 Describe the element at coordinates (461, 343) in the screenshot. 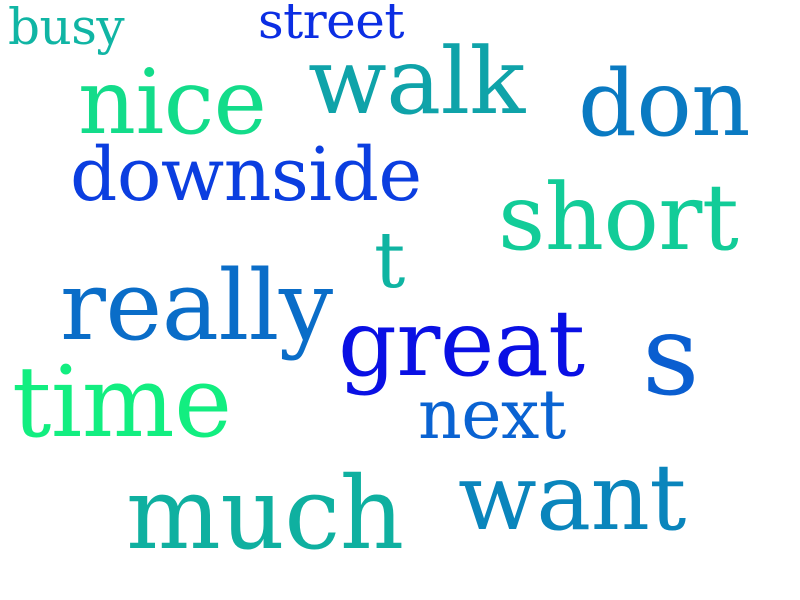

I see `word-great: great` at that location.